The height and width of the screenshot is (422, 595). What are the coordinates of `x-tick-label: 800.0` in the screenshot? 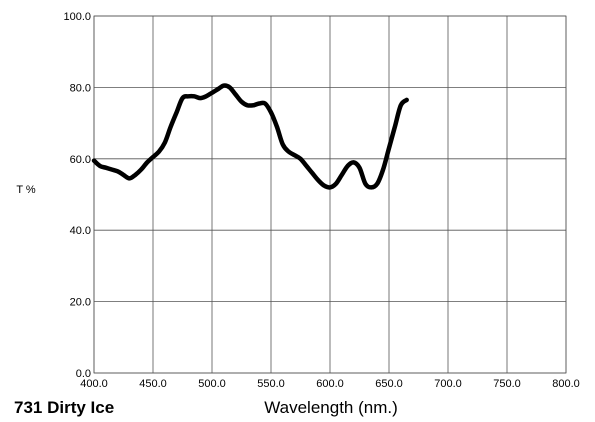 It's located at (566, 384).